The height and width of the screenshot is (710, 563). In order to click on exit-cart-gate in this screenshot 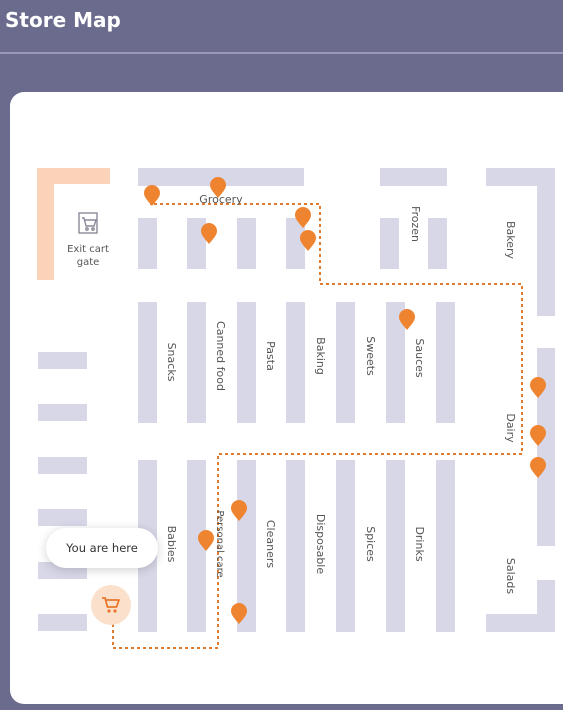, I will do `click(73, 224)`.